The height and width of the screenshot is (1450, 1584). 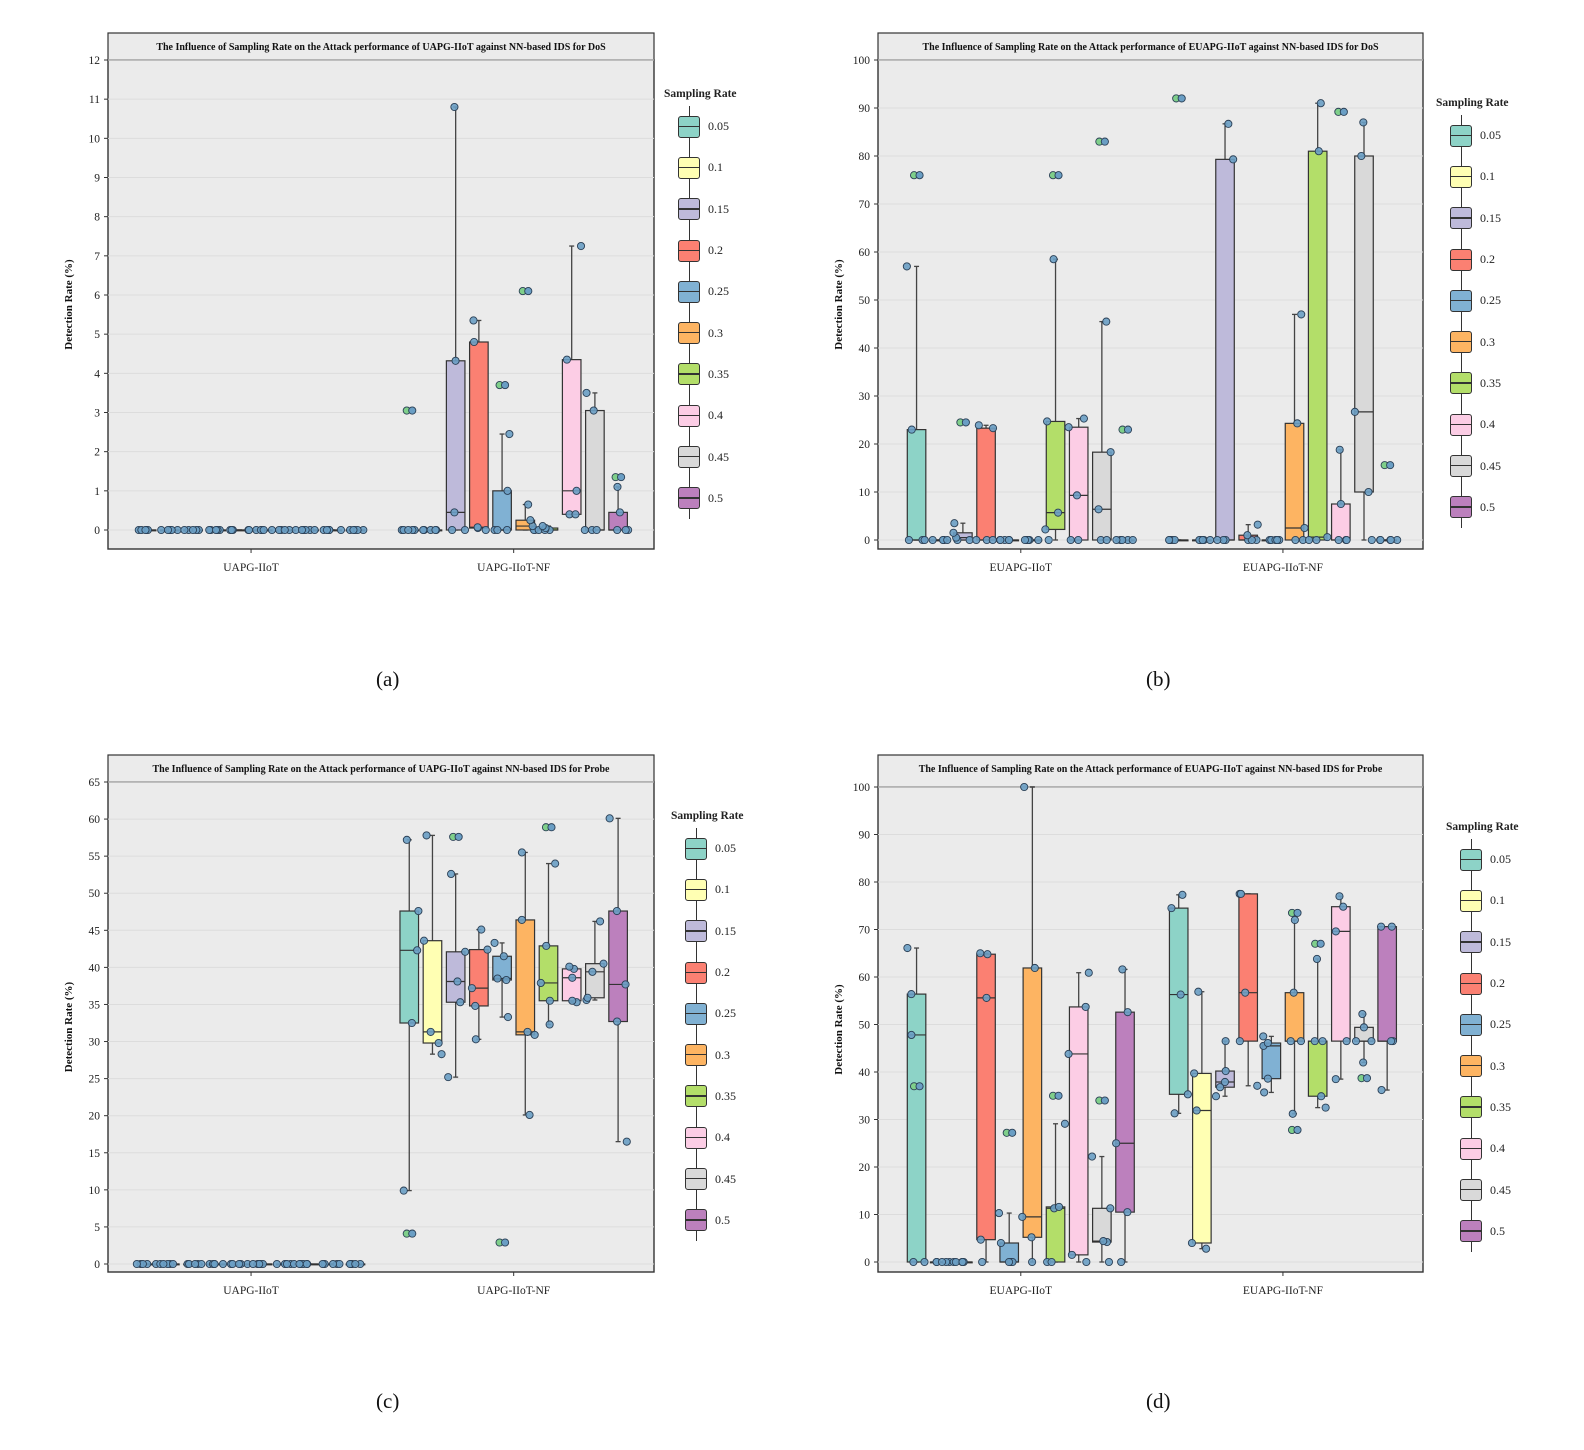 What do you see at coordinates (1500, 859) in the screenshot?
I see `legend-label: 0.05` at bounding box center [1500, 859].